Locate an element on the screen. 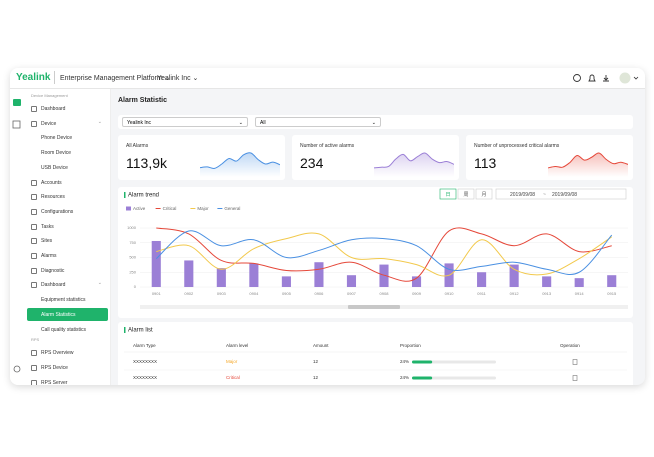 The height and width of the screenshot is (457, 654). device-icon is located at coordinates (17, 102).